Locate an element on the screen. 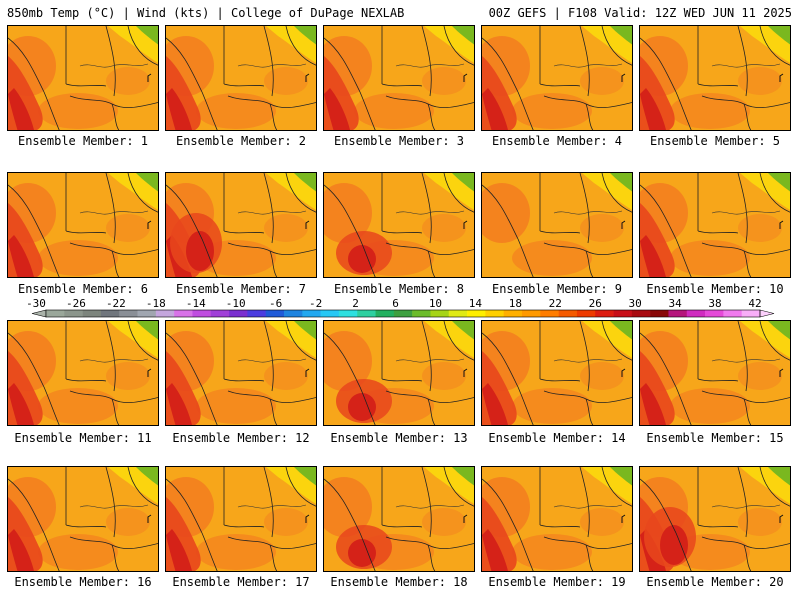 The image size is (800, 600). colorbar-tick-label: 18 is located at coordinates (515, 303).